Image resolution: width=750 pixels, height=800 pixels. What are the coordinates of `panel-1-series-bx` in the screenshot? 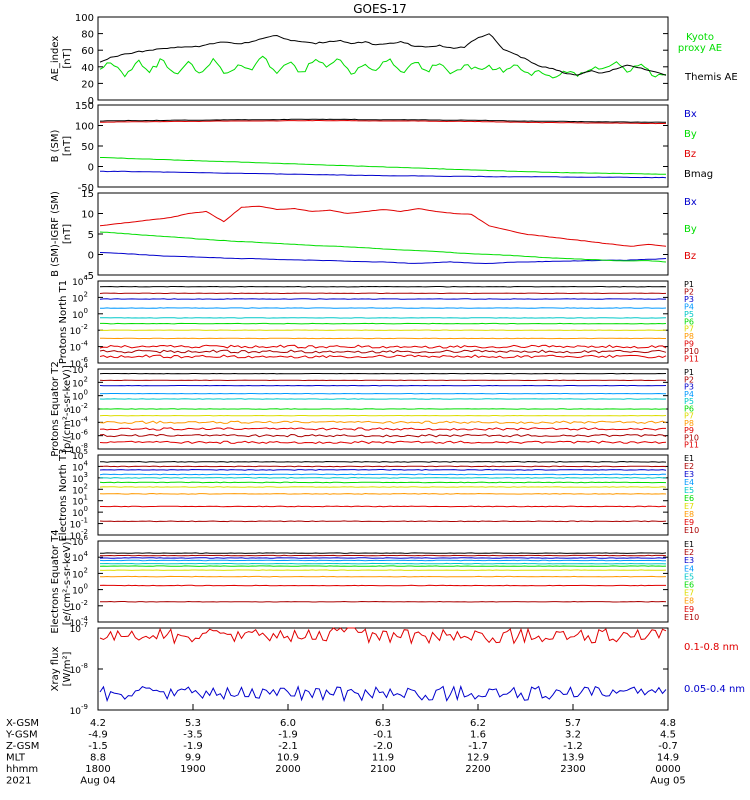 It's located at (383, 174).